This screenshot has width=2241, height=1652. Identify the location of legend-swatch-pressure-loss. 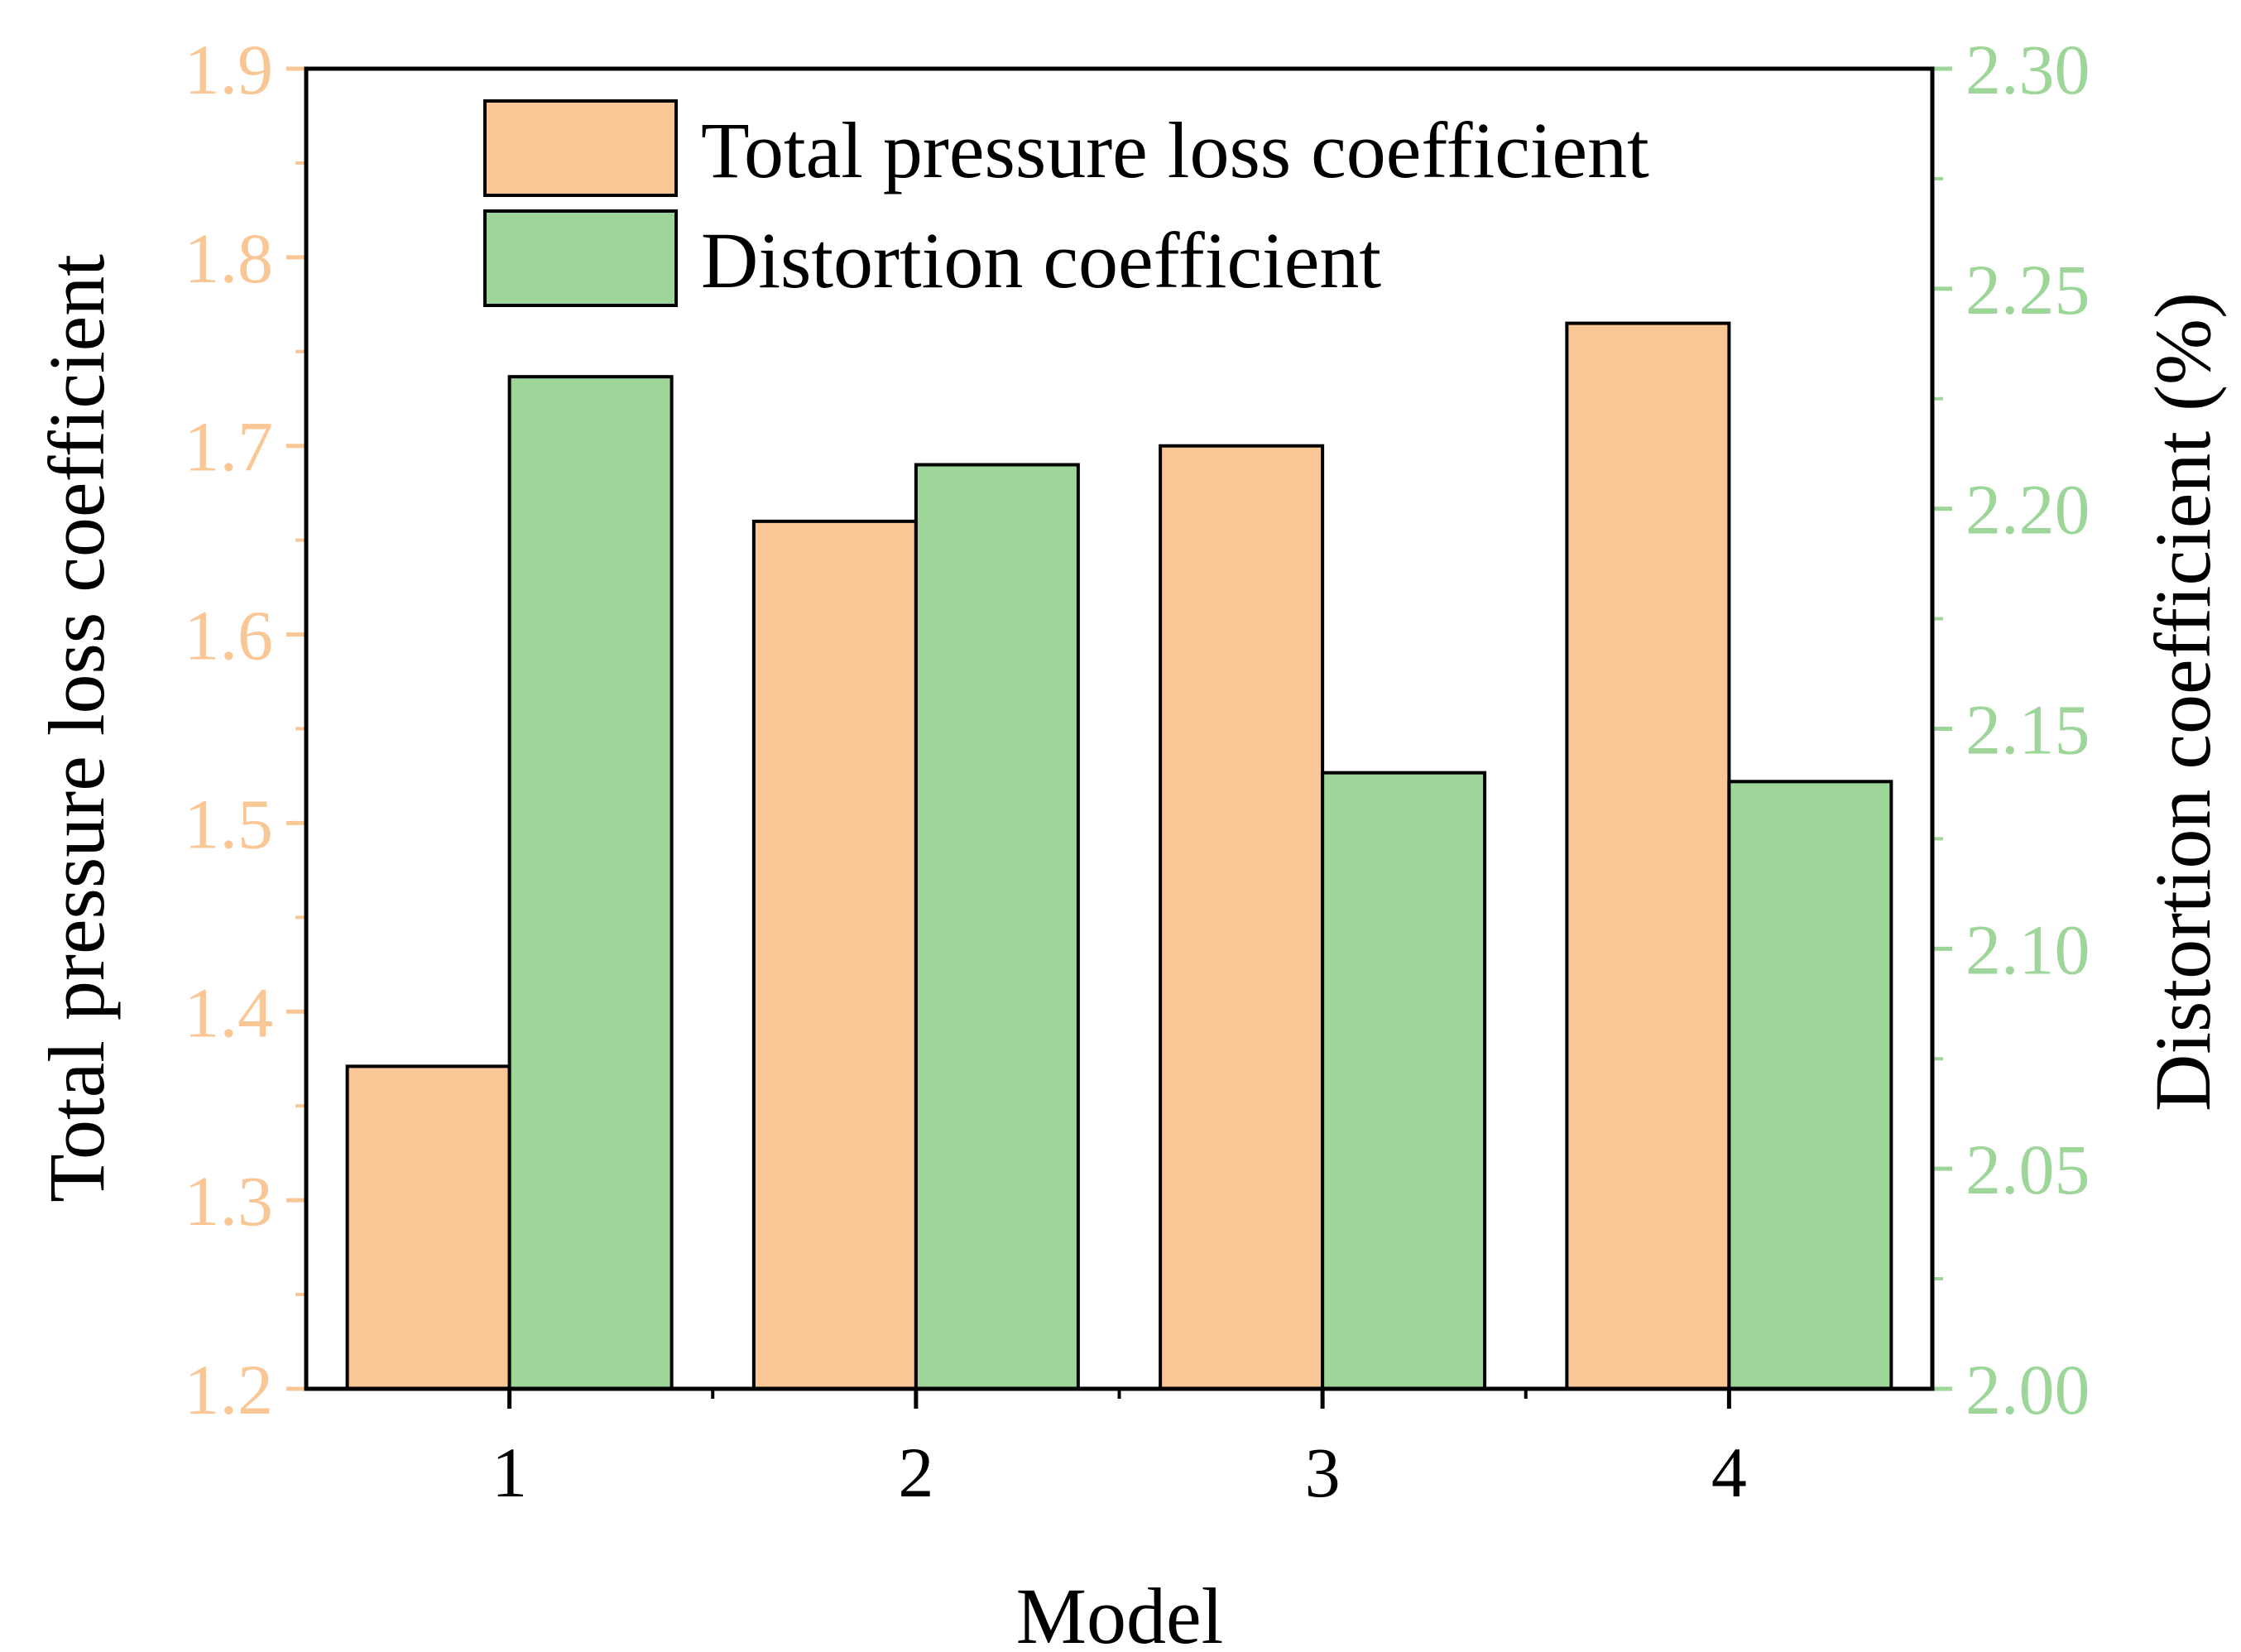
(581, 148).